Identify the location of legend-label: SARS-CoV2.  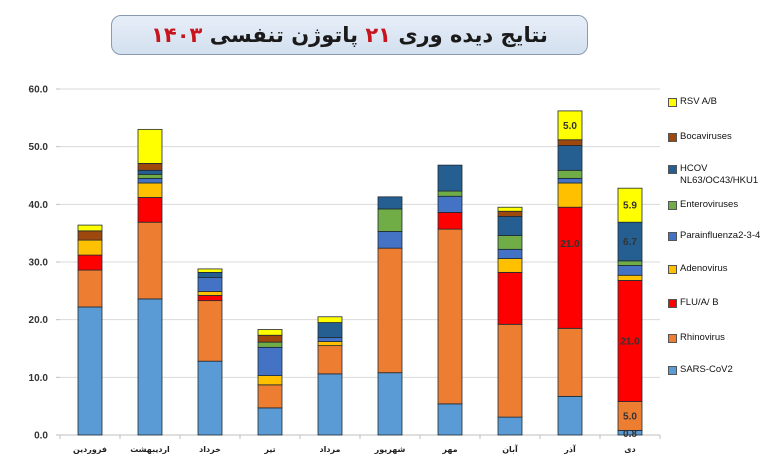
(706, 369).